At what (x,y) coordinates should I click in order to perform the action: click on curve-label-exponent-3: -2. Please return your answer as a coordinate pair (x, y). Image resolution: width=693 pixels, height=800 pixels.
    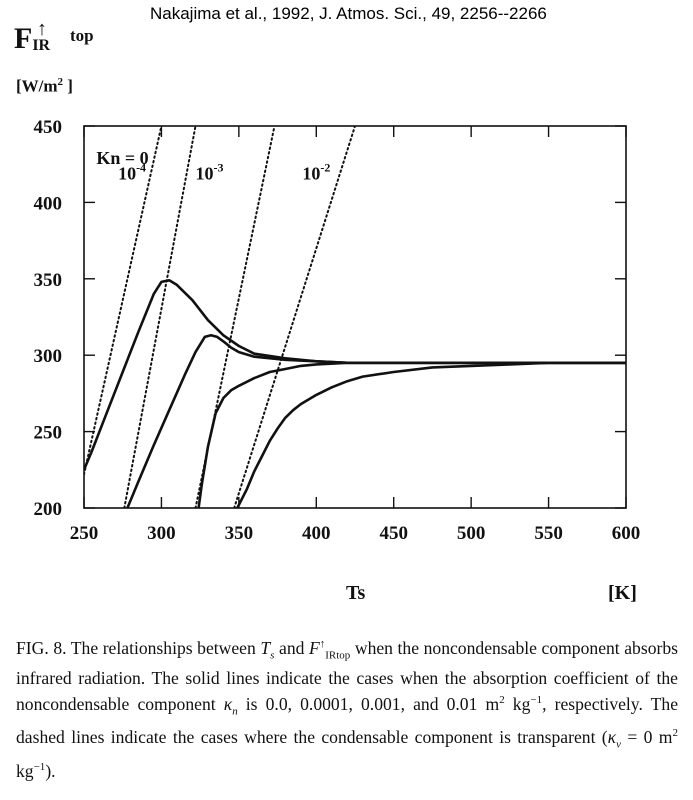
    Looking at the image, I should click on (325, 167).